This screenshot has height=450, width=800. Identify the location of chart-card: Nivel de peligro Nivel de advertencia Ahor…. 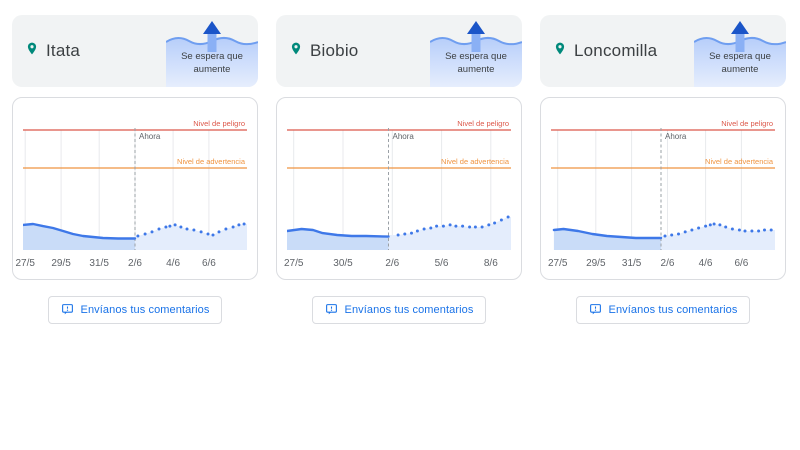
(399, 188).